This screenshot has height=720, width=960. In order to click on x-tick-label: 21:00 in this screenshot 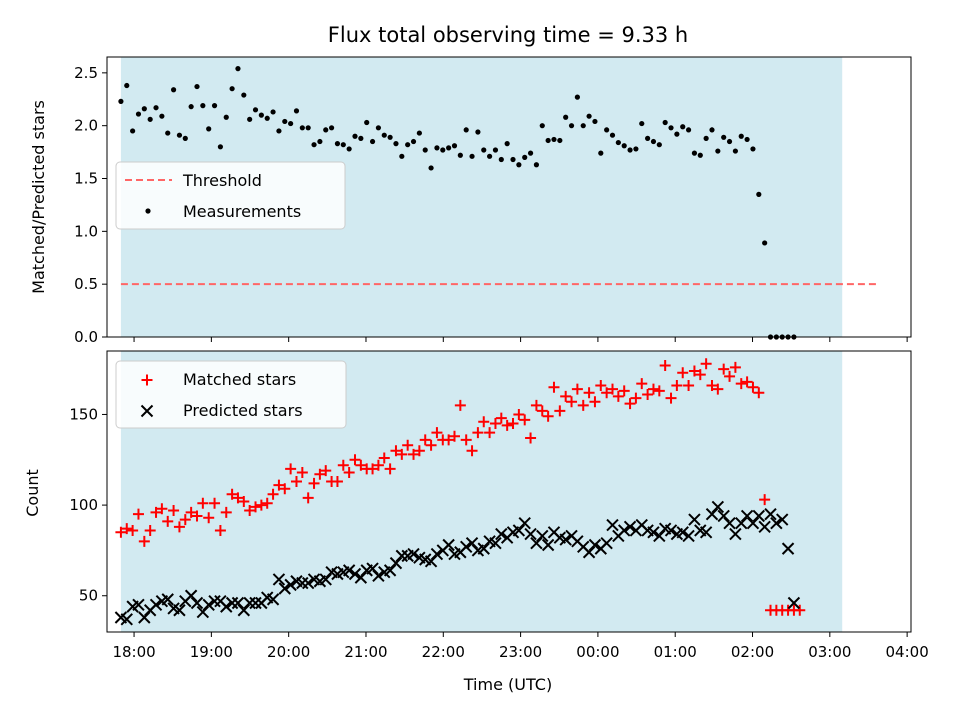, I will do `click(365, 652)`.